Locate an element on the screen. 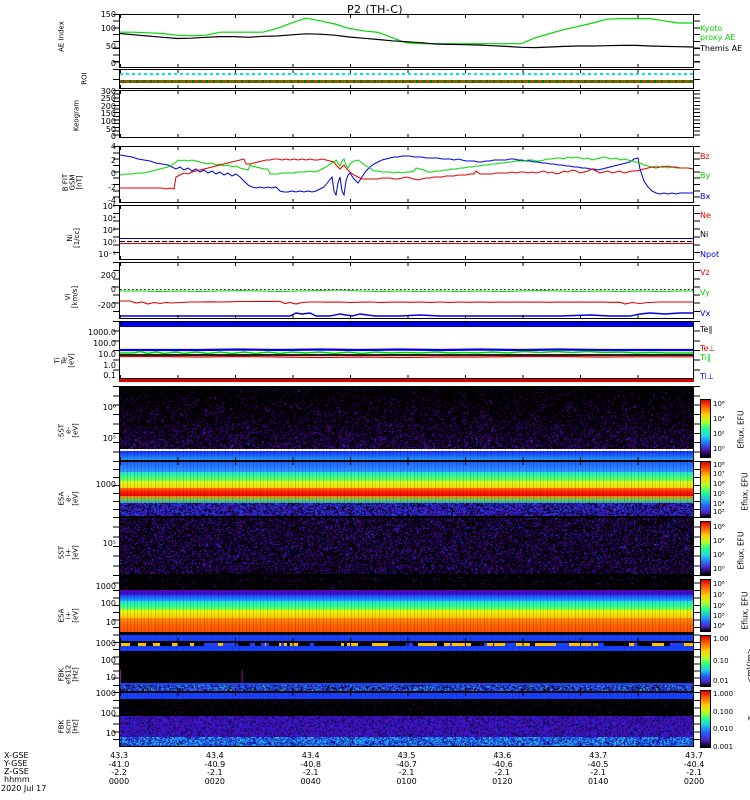 The image size is (750, 800). temp-ytick-1000: 1000.0 is located at coordinates (102, 332).